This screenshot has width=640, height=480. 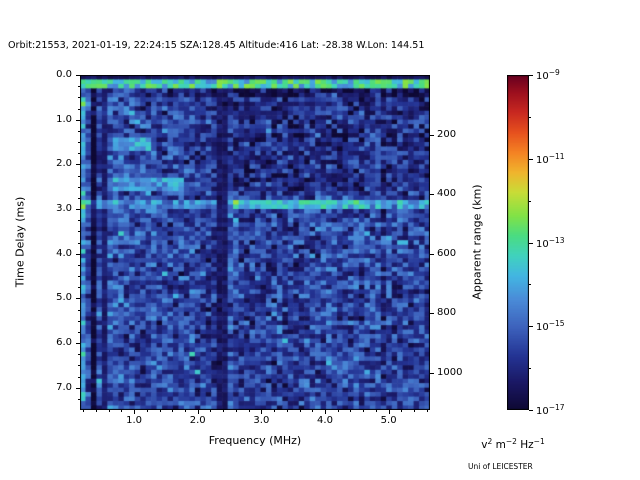 I want to click on y-tick-label-right: 400, so click(x=447, y=194).